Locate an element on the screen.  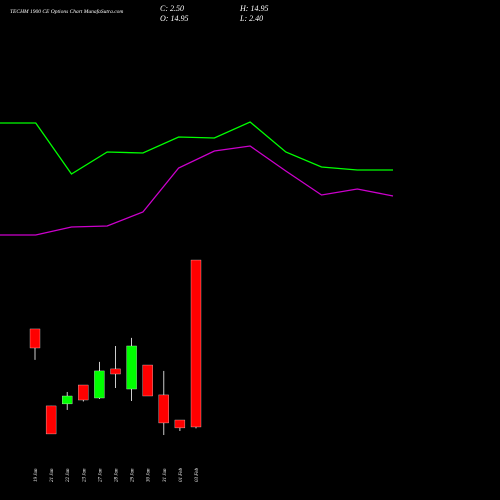
open-info: O: 14.95 is located at coordinates (174, 18).